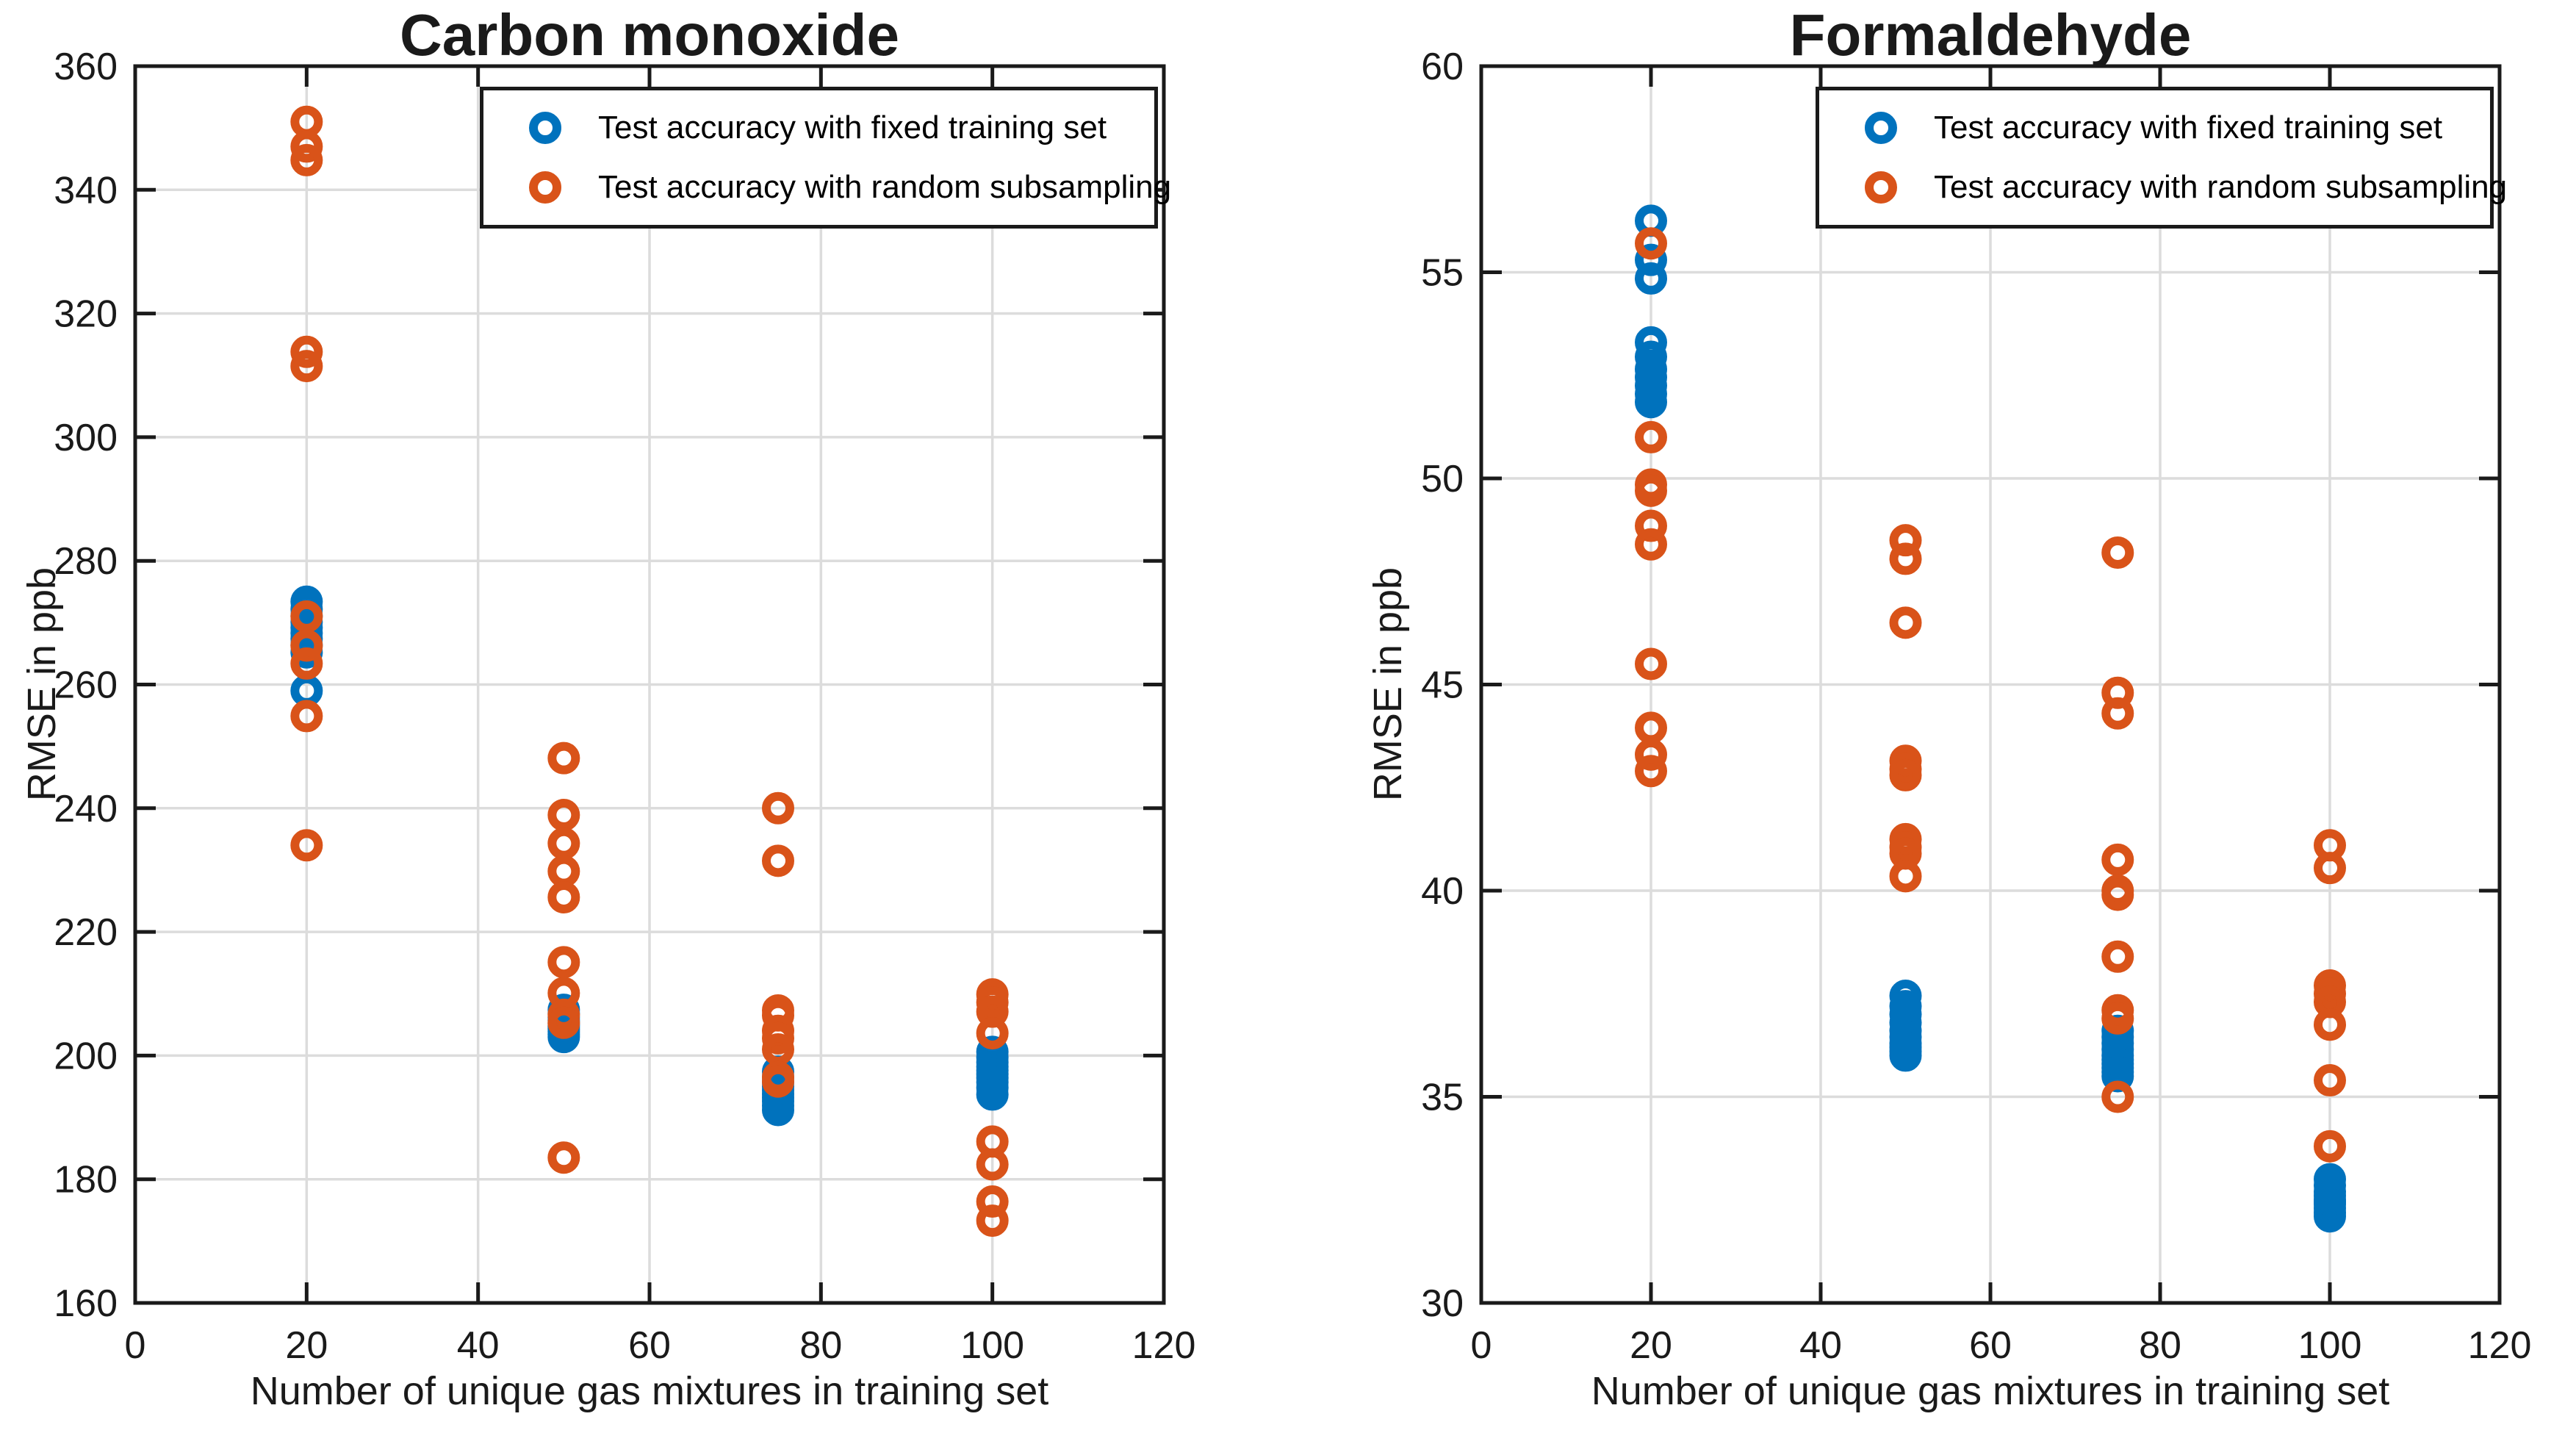 This screenshot has width=2576, height=1433. Describe the element at coordinates (2160, 1345) in the screenshot. I see `x-tick-label: 80` at that location.